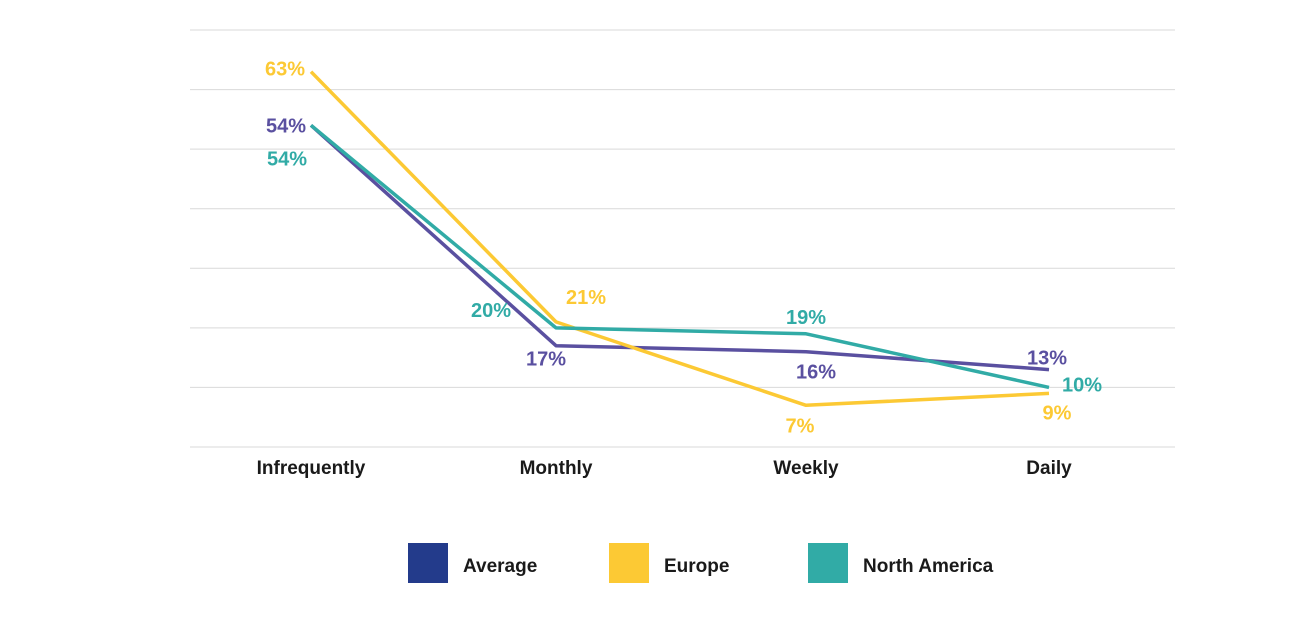 The width and height of the screenshot is (1310, 635). Describe the element at coordinates (1049, 468) in the screenshot. I see `x-tick-label: Daily` at that location.